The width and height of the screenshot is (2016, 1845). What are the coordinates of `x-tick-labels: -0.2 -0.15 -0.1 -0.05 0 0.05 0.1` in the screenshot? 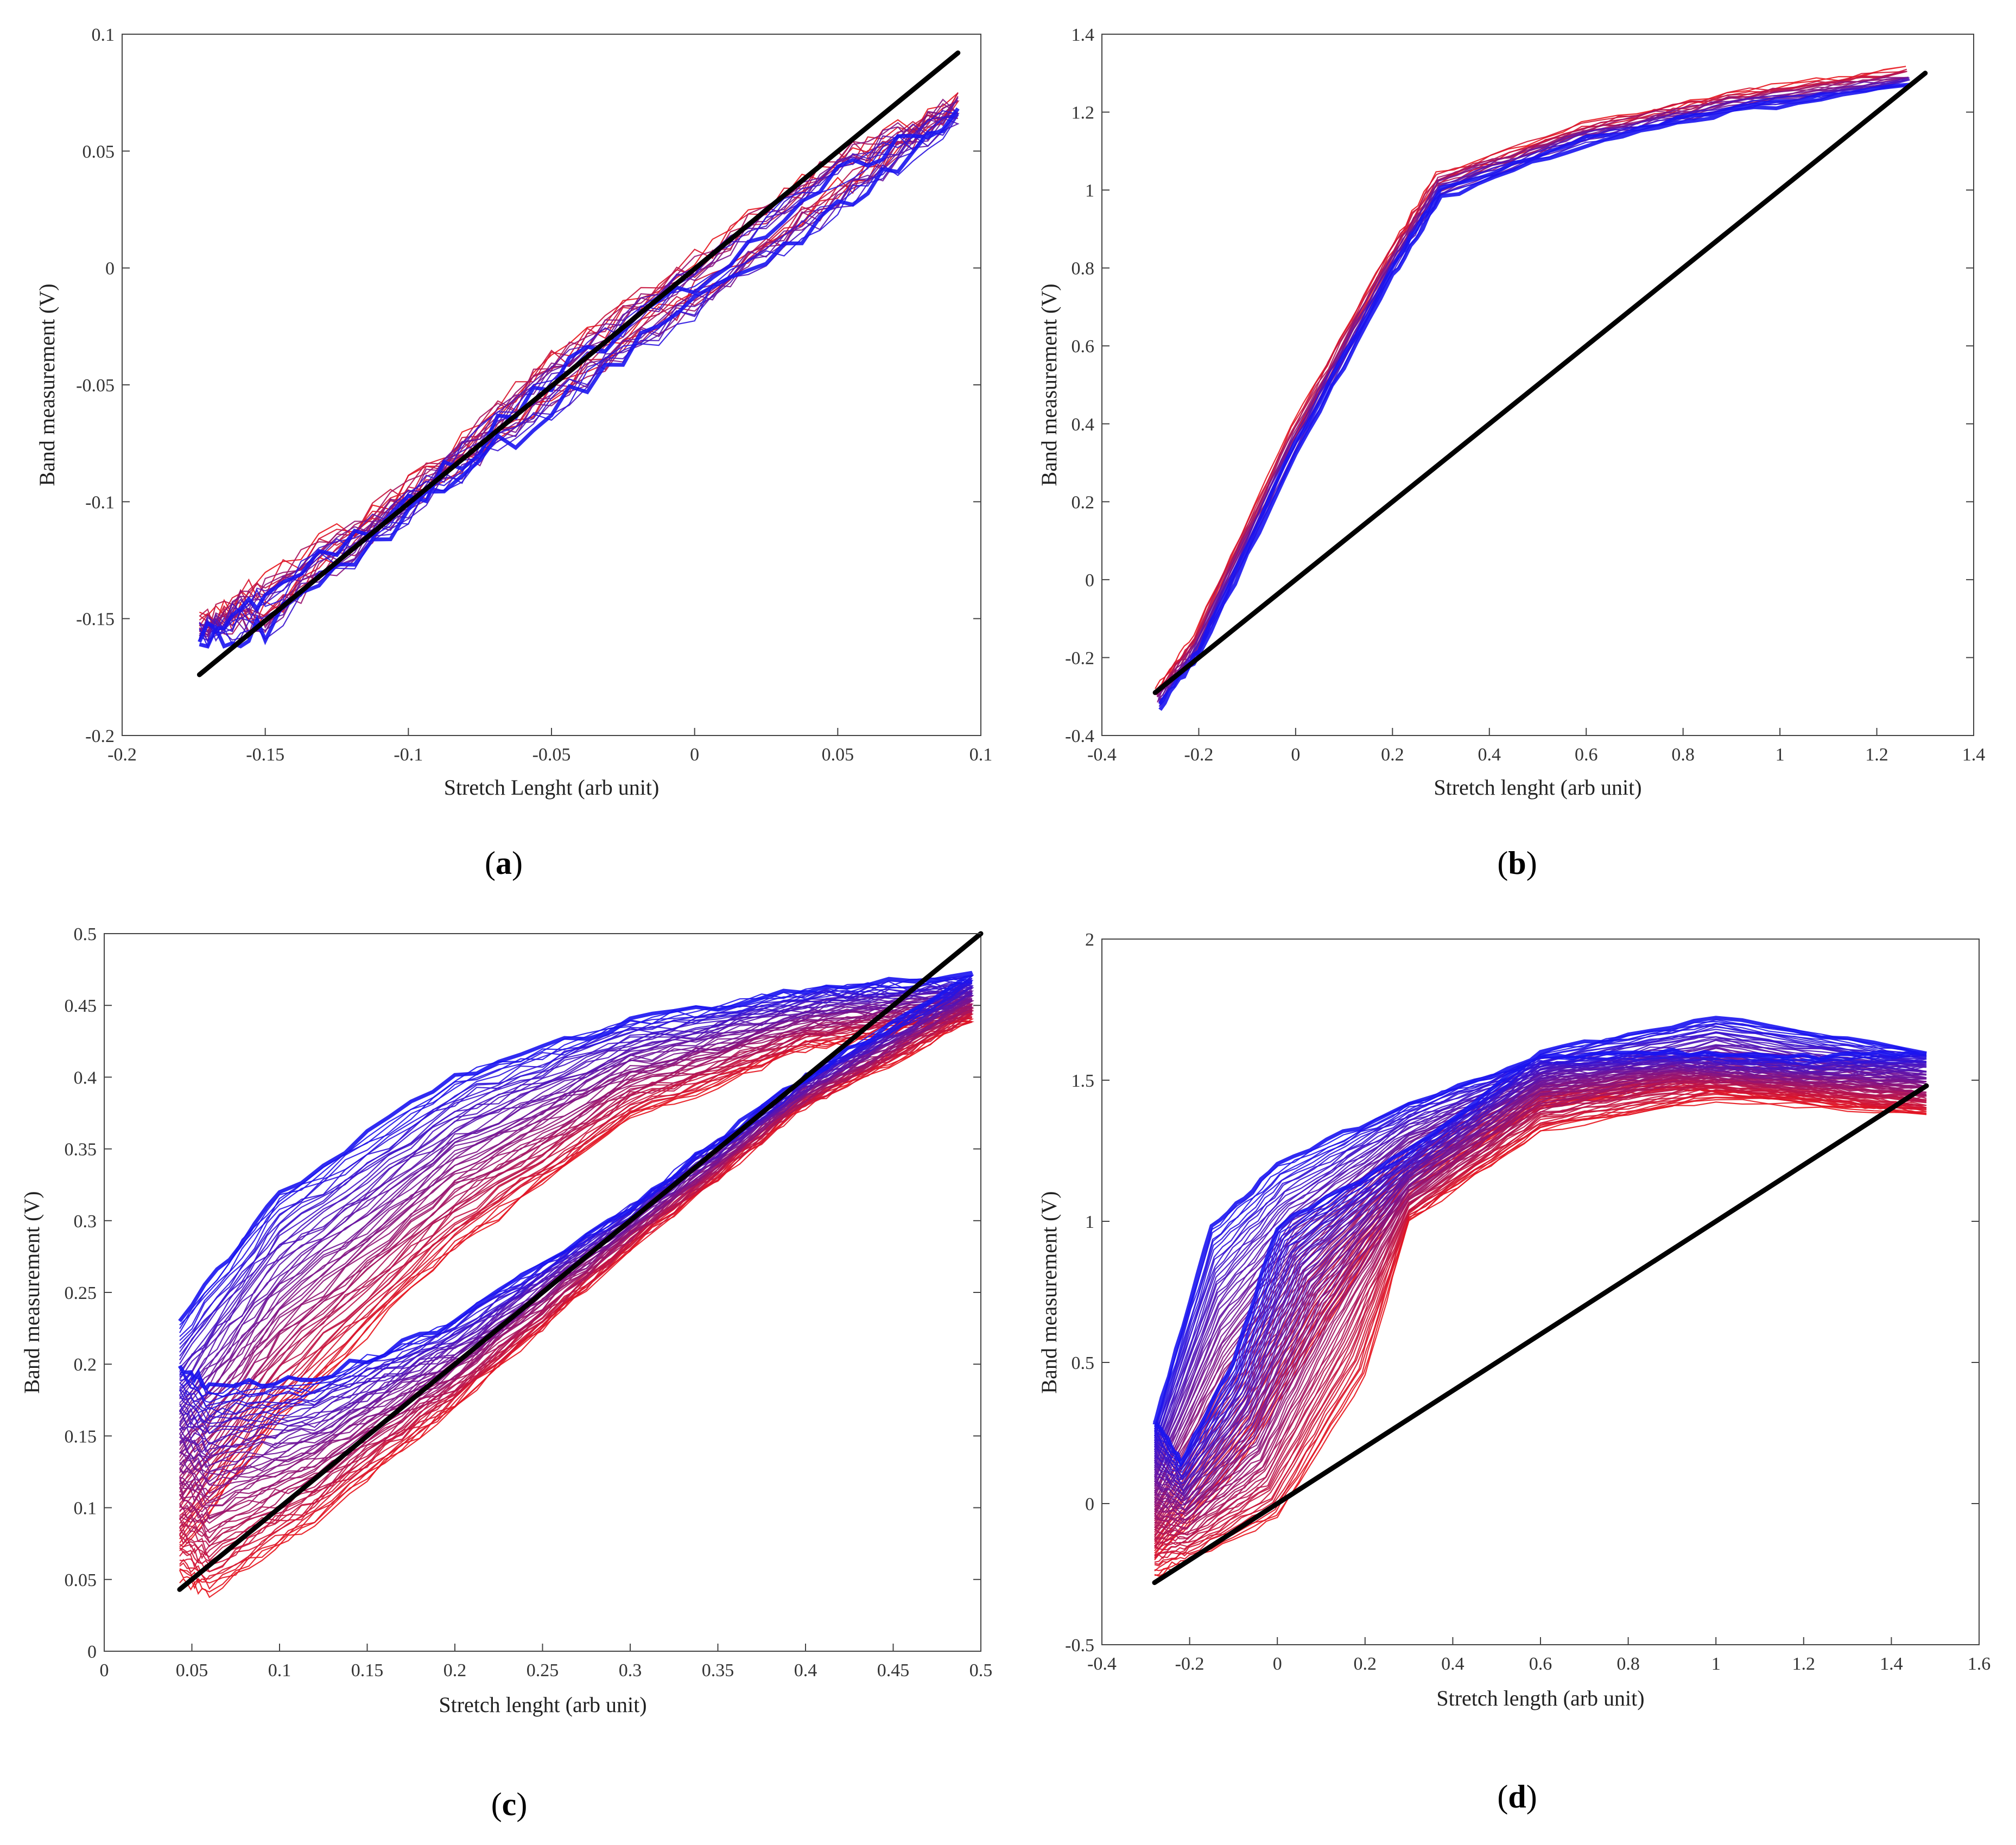 It's located at (549, 746).